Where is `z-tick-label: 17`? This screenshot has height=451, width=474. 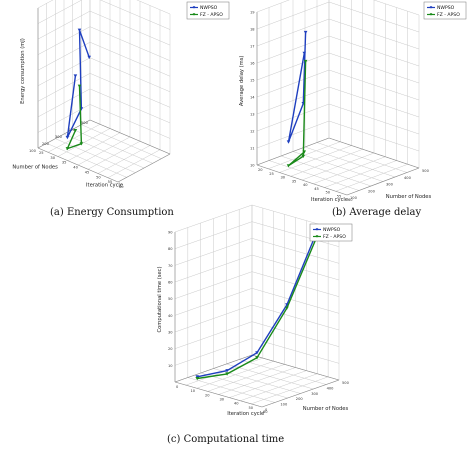
z-tick-label: 17 is located at coordinates (252, 47).